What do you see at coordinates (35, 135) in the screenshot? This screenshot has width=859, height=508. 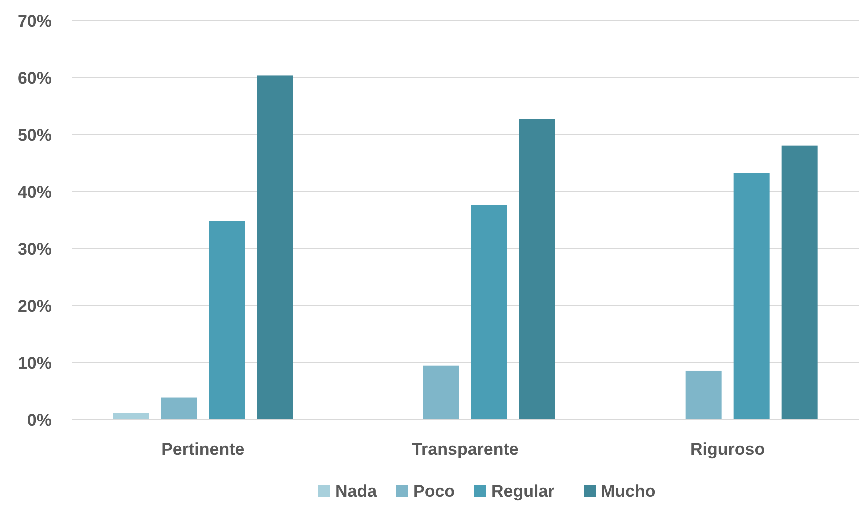 I see `y-tick-label: 50%` at bounding box center [35, 135].